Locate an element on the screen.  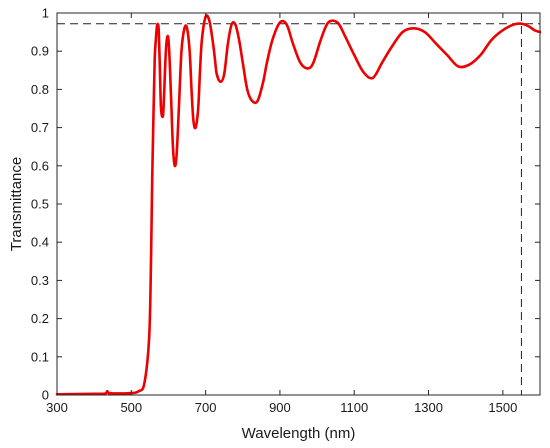
y-tick-label: 0.3 is located at coordinates (40, 280).